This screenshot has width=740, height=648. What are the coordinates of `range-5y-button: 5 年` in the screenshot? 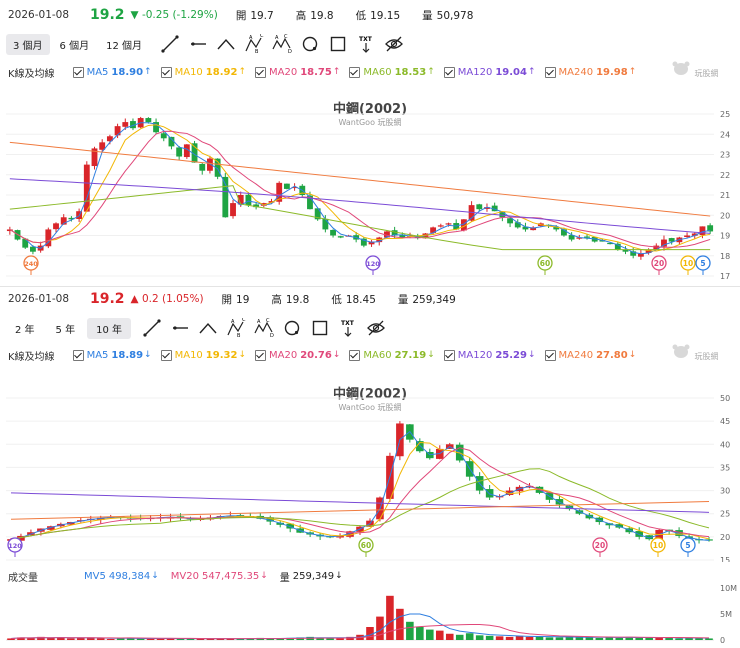 It's located at (65, 330).